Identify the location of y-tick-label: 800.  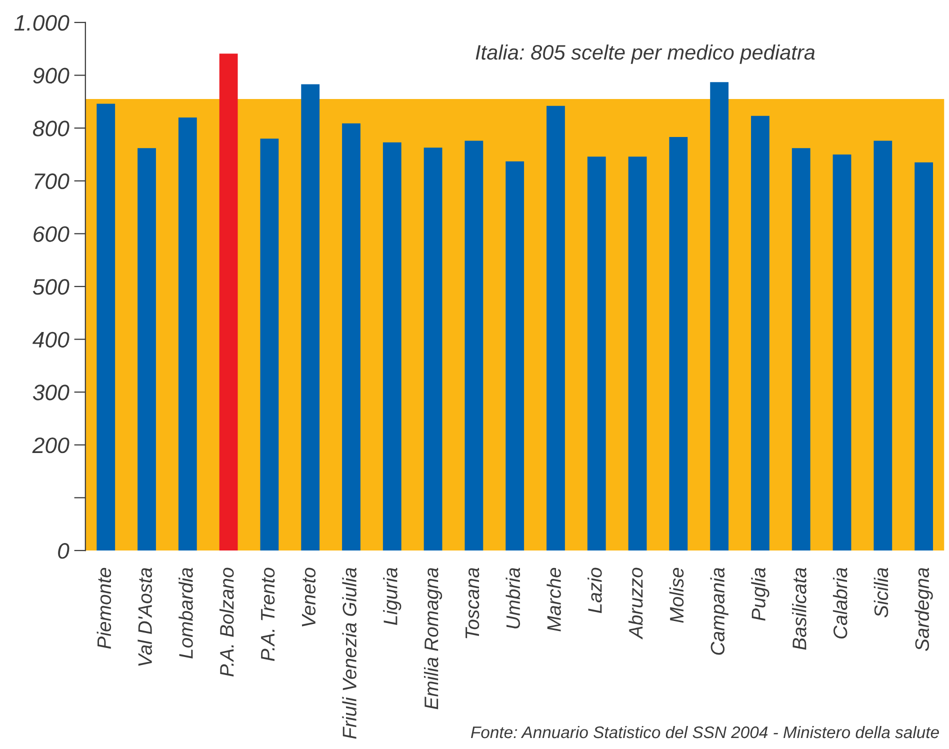
(51, 128).